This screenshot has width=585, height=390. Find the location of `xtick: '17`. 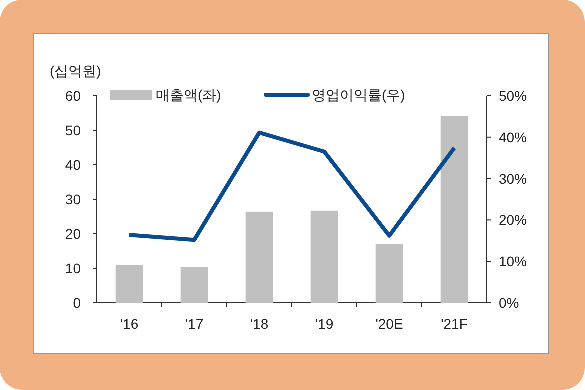

xtick: '17 is located at coordinates (194, 324).